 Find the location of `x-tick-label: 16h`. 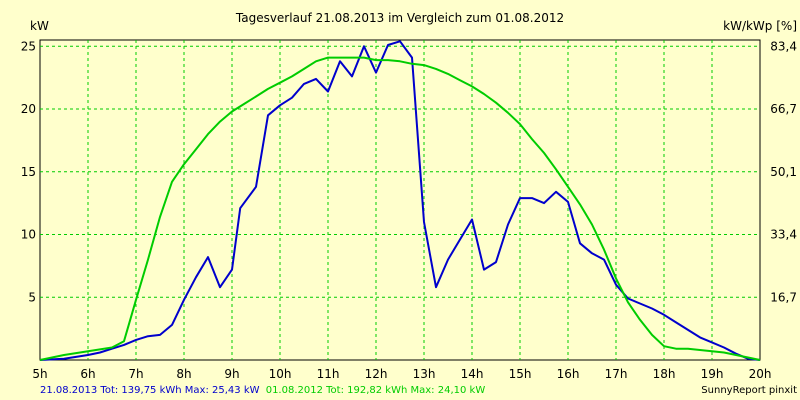

x-tick-label: 16h is located at coordinates (568, 374).